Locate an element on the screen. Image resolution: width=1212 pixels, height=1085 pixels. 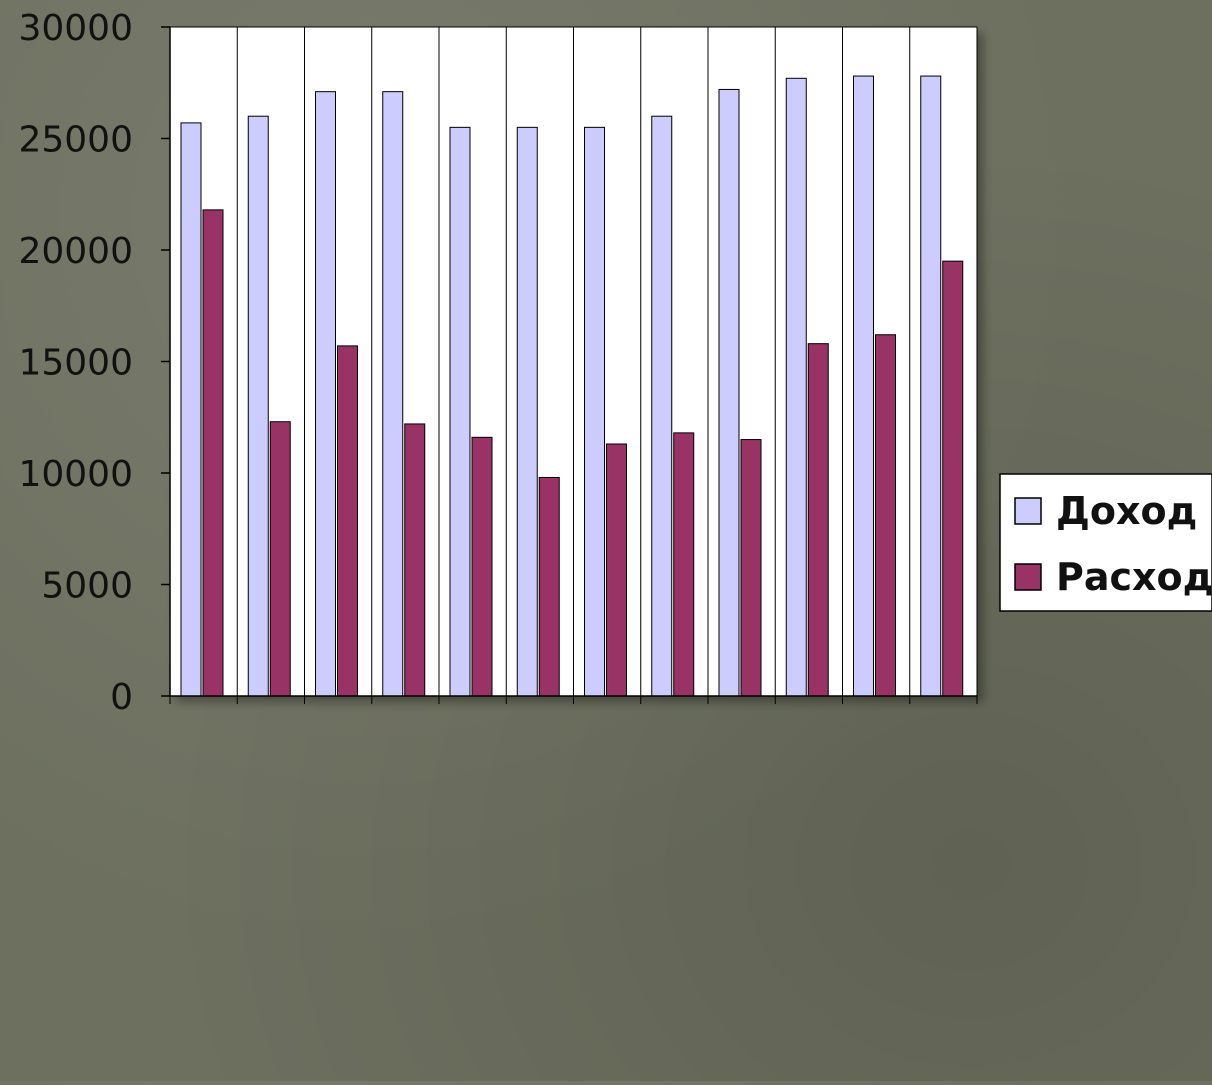
y-tick-labels: 0 5000 10000 15000 20000 25000 30000 is located at coordinates (75, 363).